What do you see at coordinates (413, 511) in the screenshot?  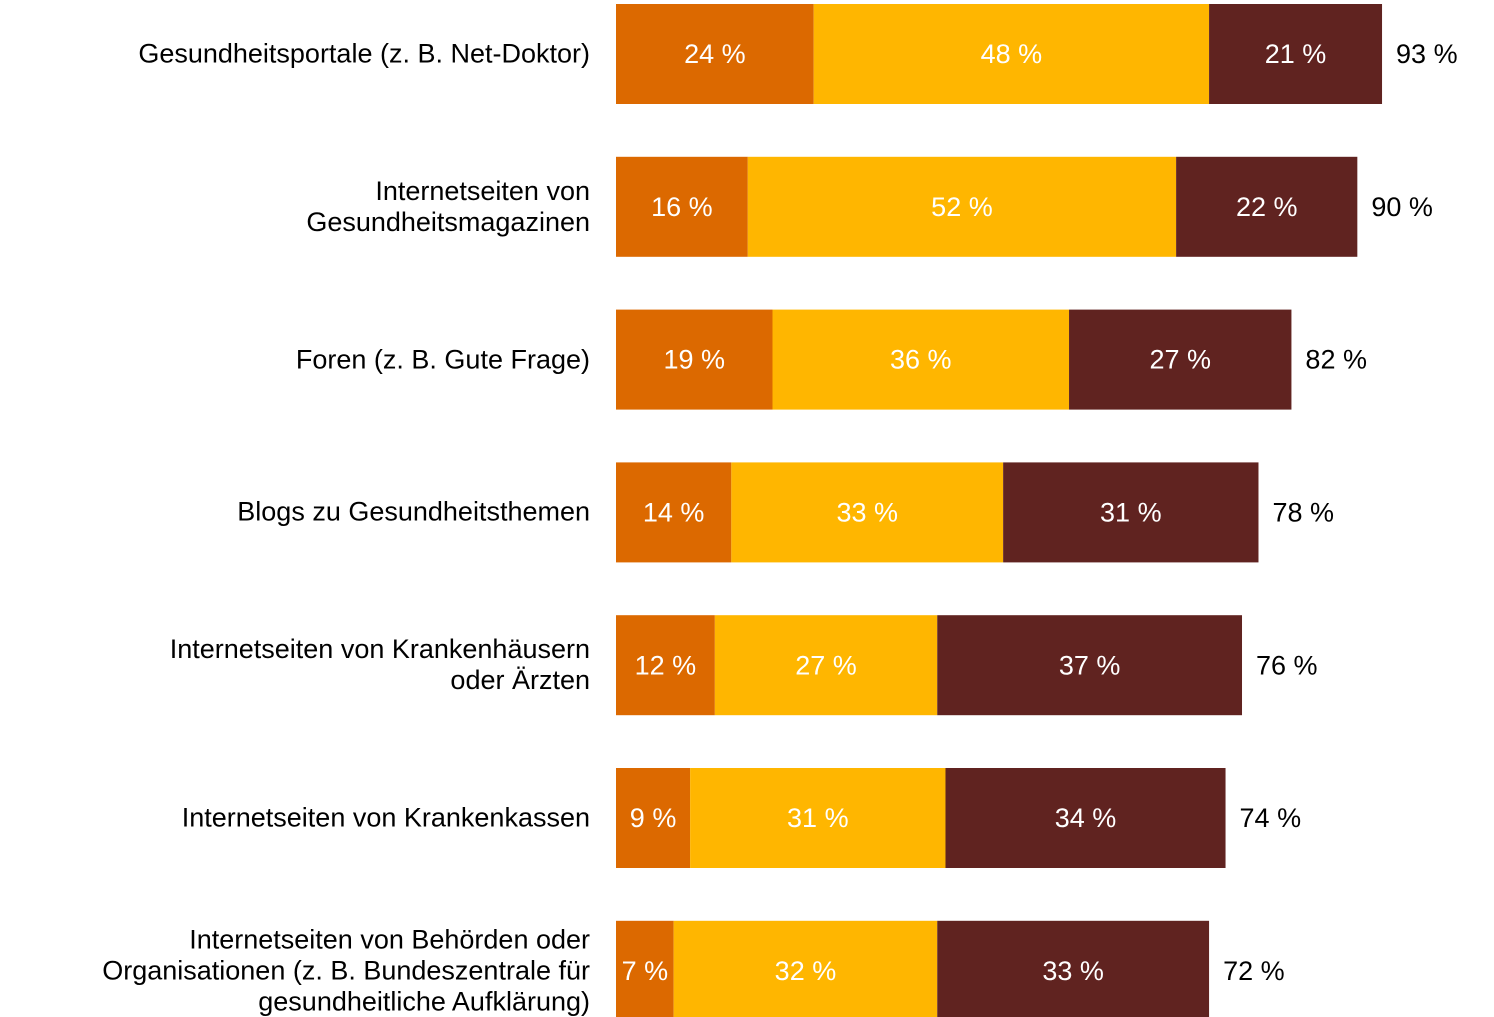 I see `category-label: Blogs zu Gesundheitsthemen` at bounding box center [413, 511].